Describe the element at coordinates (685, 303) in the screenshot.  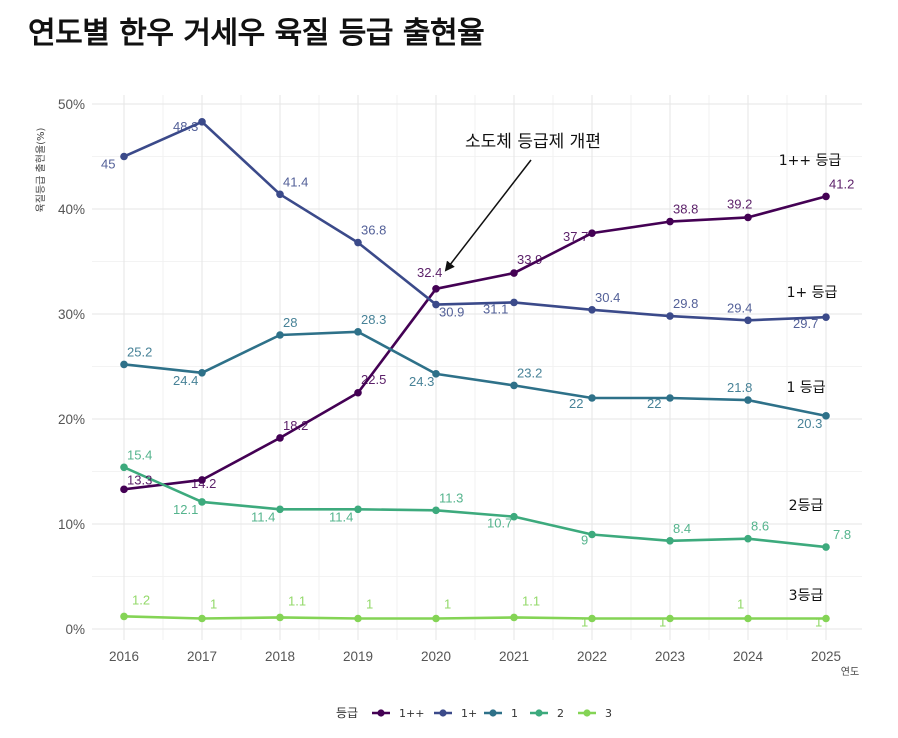
I see `data-label: 29.8` at that location.